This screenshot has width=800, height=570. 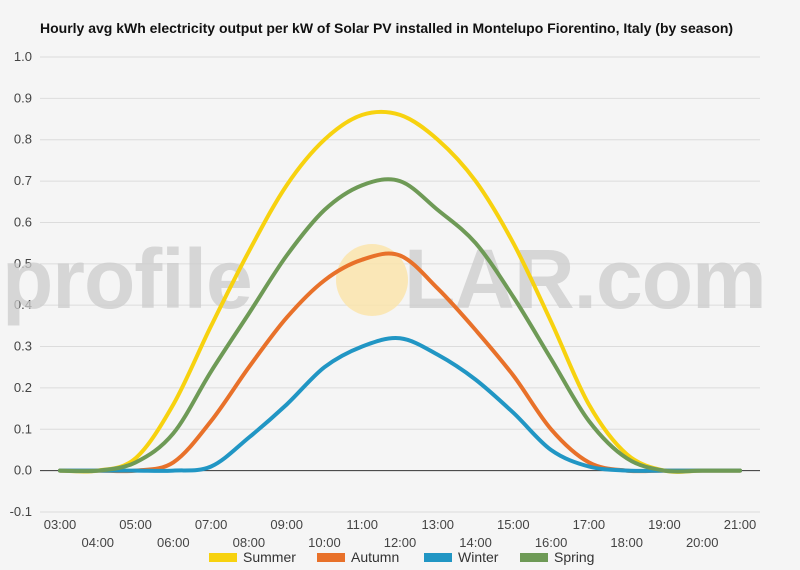 I want to click on x-tick-label: 15:00, so click(x=513, y=524).